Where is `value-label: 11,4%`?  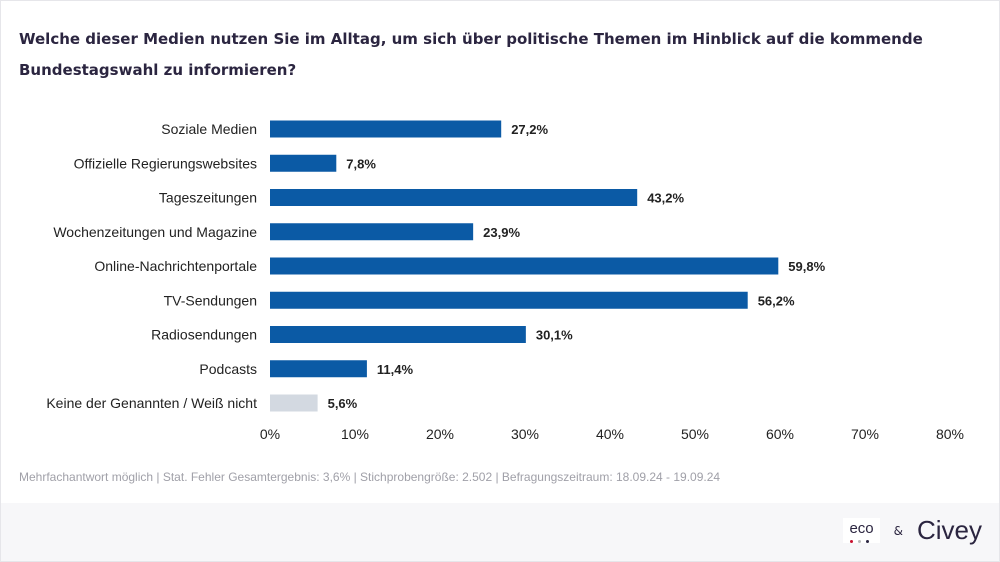 value-label: 11,4% is located at coordinates (395, 369).